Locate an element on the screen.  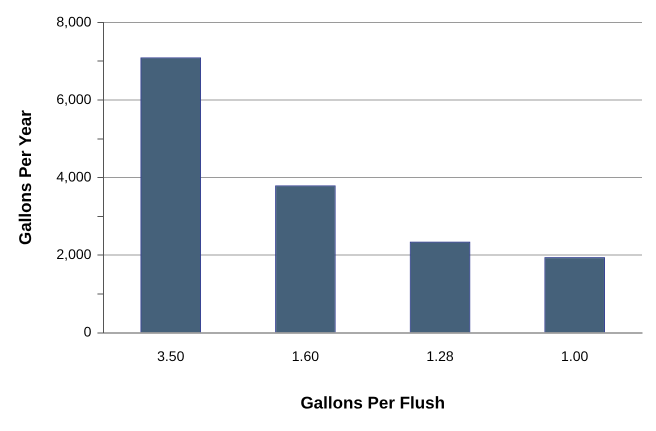
y-tick-label: 0 is located at coordinates (88, 332).